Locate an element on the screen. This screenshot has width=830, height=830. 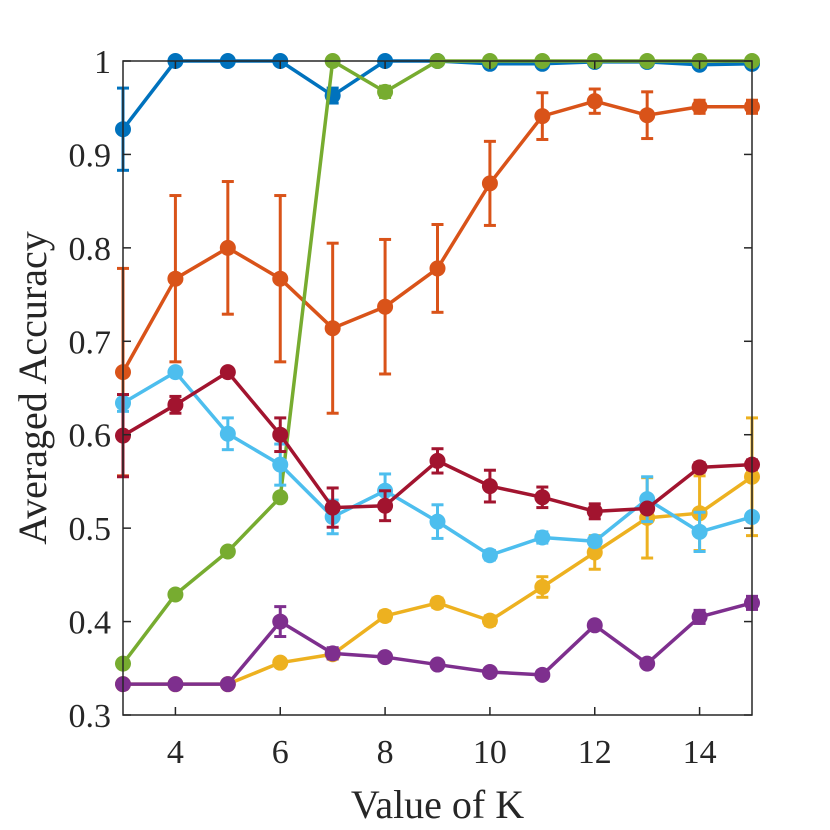
x-axis-label: Value of K is located at coordinates (437, 804).